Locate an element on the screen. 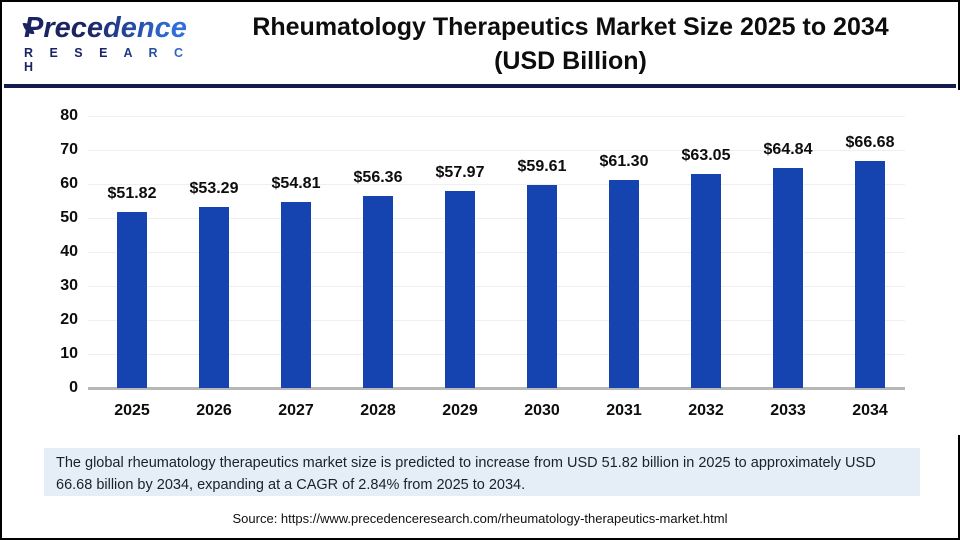  brand-logo: Precedence R E S E A R C H is located at coordinates (101, 44).